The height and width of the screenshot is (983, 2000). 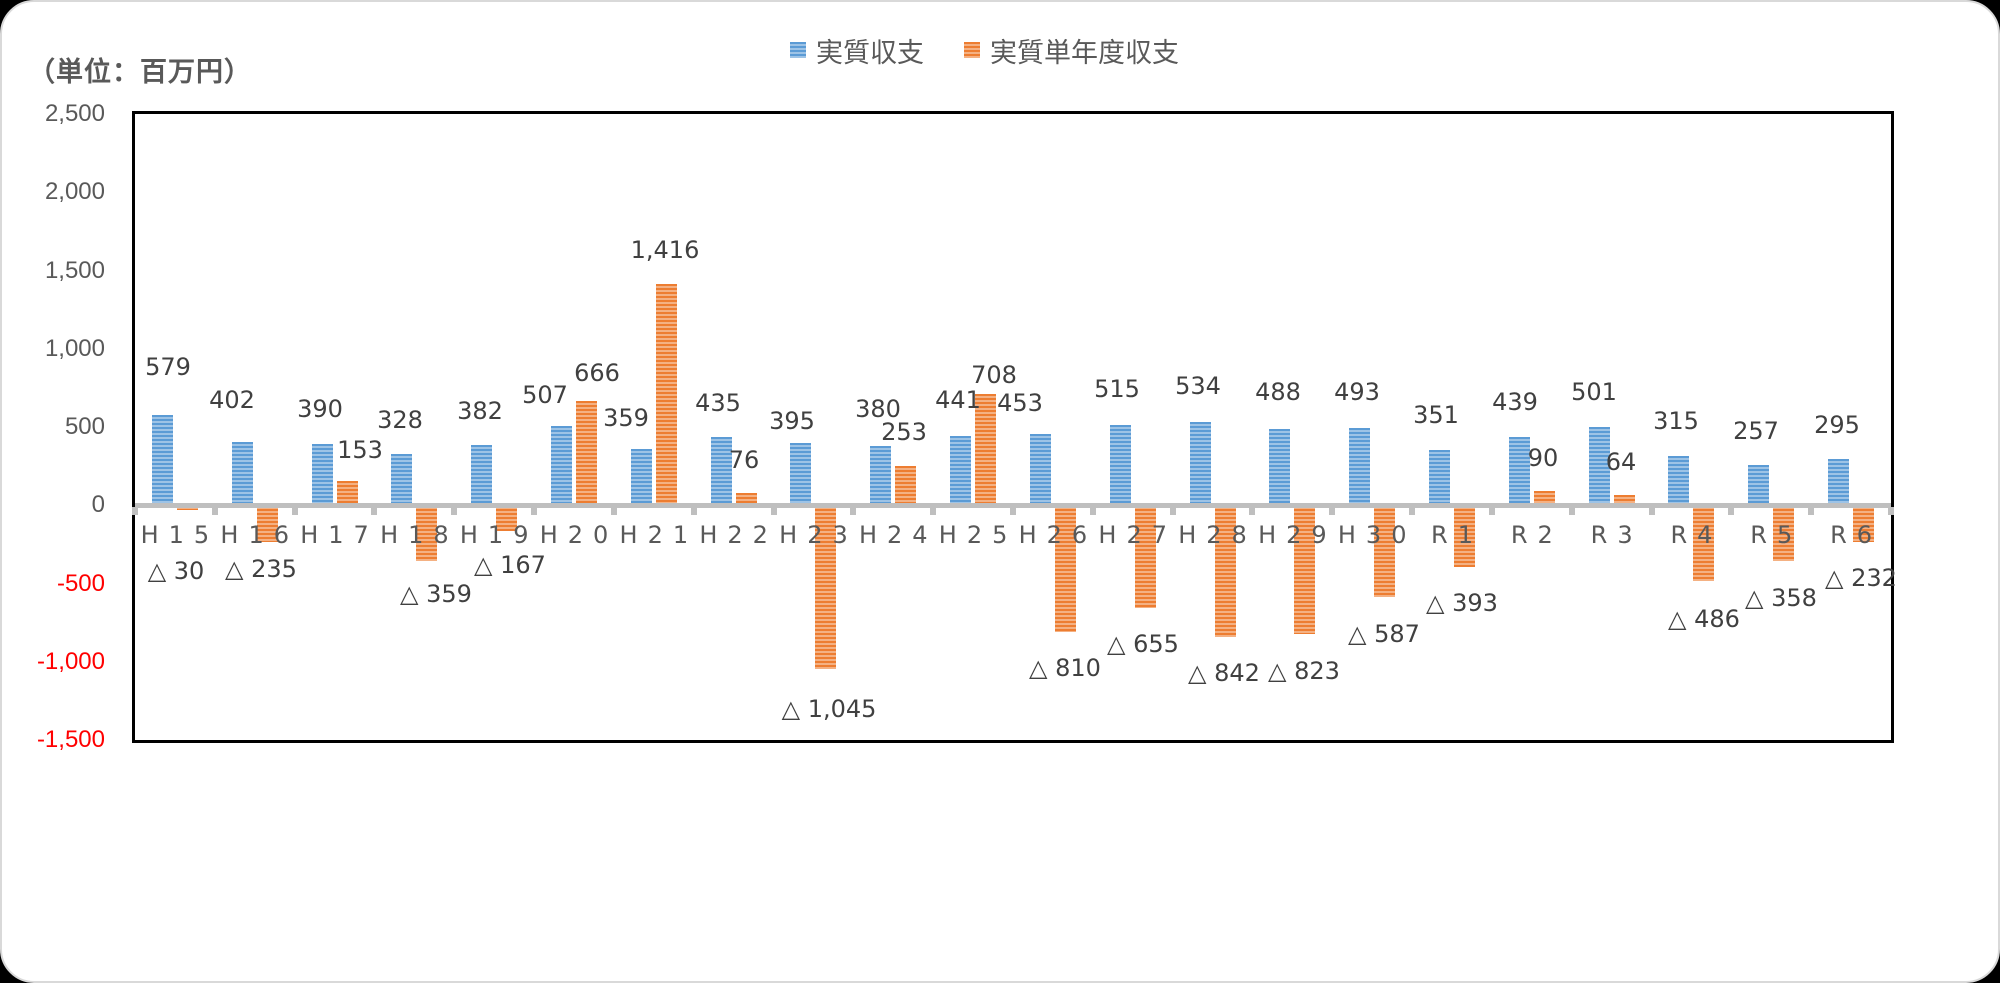 What do you see at coordinates (400, 420) in the screenshot?
I see `data-label-jisshitsu-shushi: 328` at bounding box center [400, 420].